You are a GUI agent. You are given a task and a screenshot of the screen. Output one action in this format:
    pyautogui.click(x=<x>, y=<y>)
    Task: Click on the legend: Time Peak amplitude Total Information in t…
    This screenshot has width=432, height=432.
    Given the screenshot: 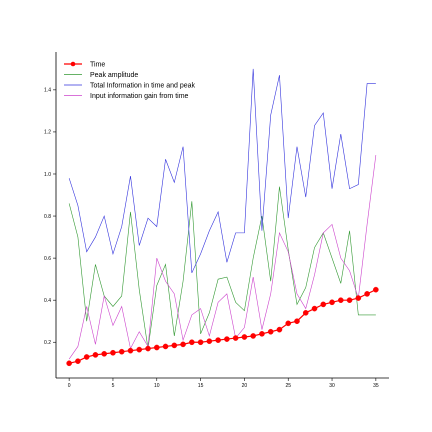 What is the action you would take?
    pyautogui.click(x=130, y=80)
    